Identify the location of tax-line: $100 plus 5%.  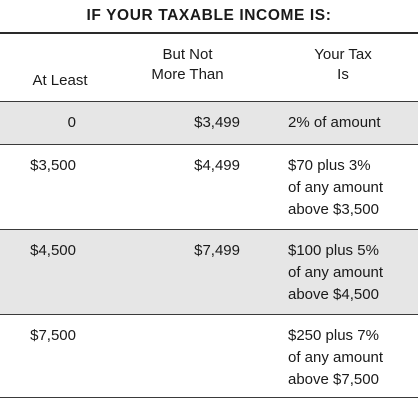
(333, 250).